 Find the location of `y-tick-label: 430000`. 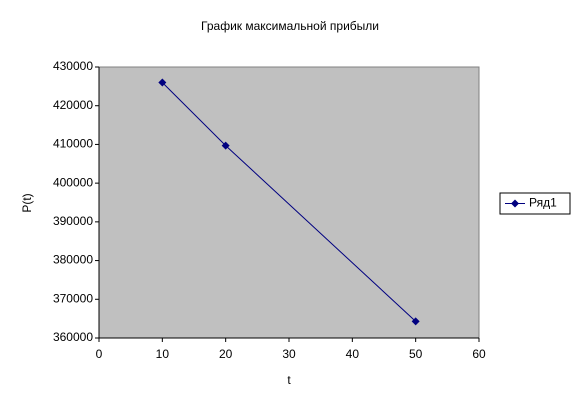

y-tick-label: 430000 is located at coordinates (73, 66).